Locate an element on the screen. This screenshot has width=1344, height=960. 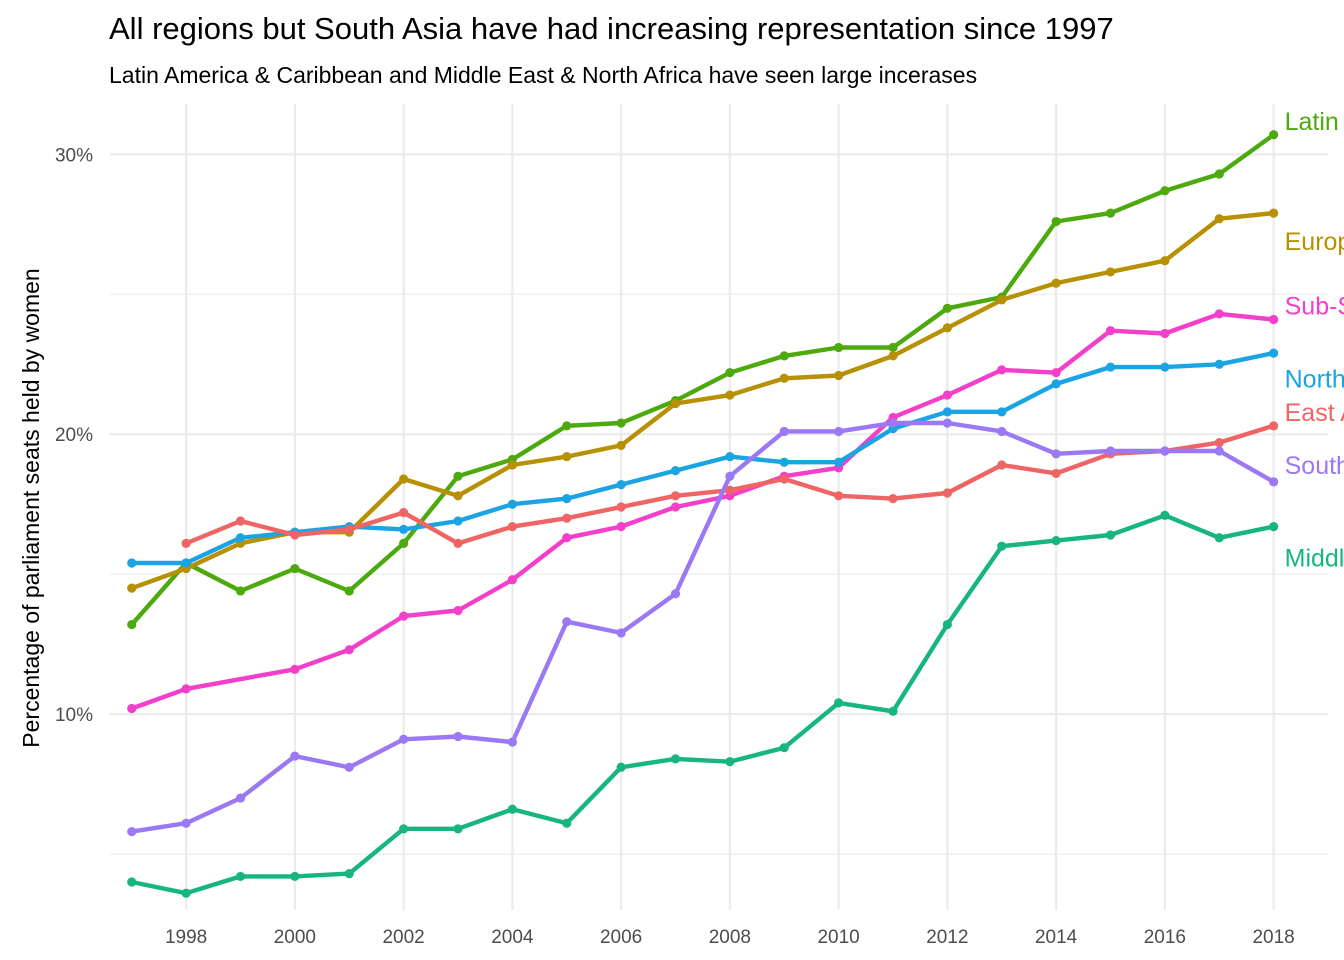
series-east-asia-and-pacific is located at coordinates (730, 484).